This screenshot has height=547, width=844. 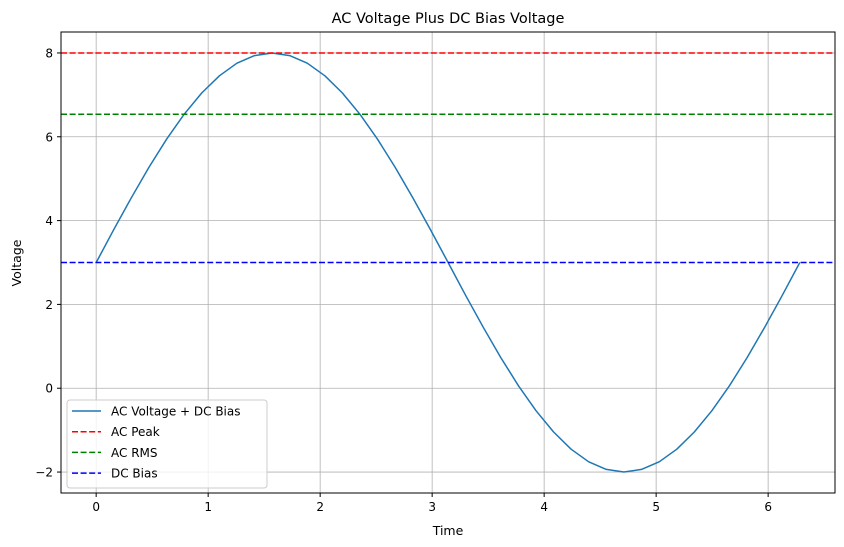 I want to click on legend-box, so click(x=167, y=444).